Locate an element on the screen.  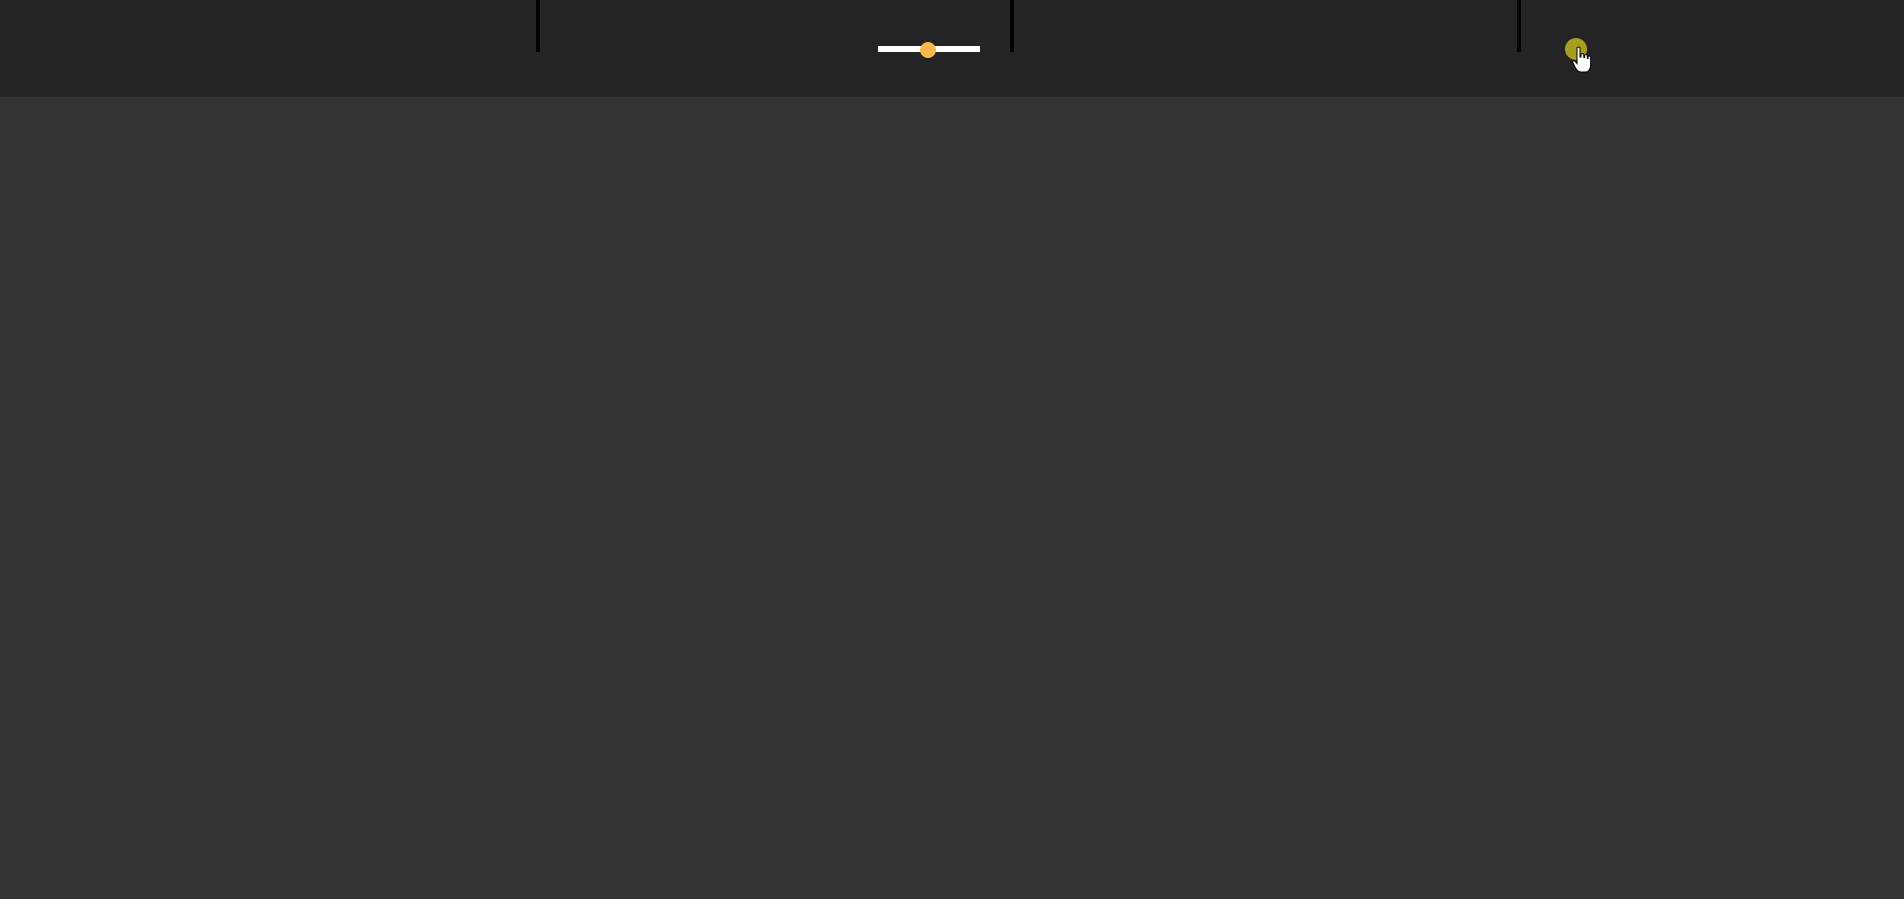
hand-pointer-icon is located at coordinates (1582, 59).